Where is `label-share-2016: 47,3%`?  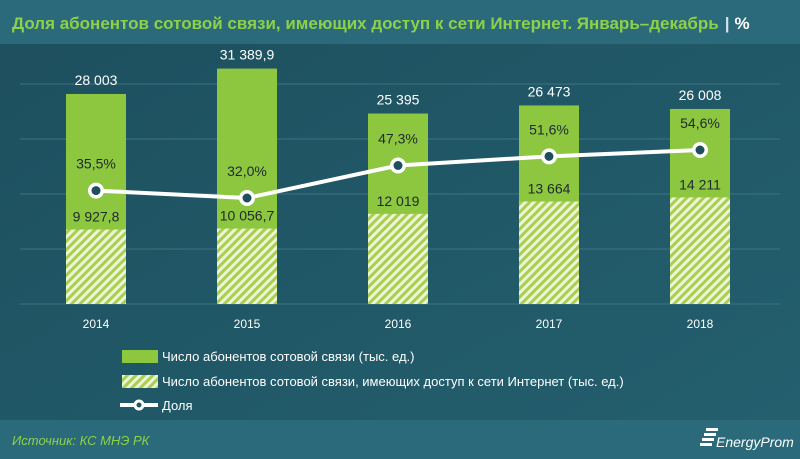 label-share-2016: 47,3% is located at coordinates (398, 139).